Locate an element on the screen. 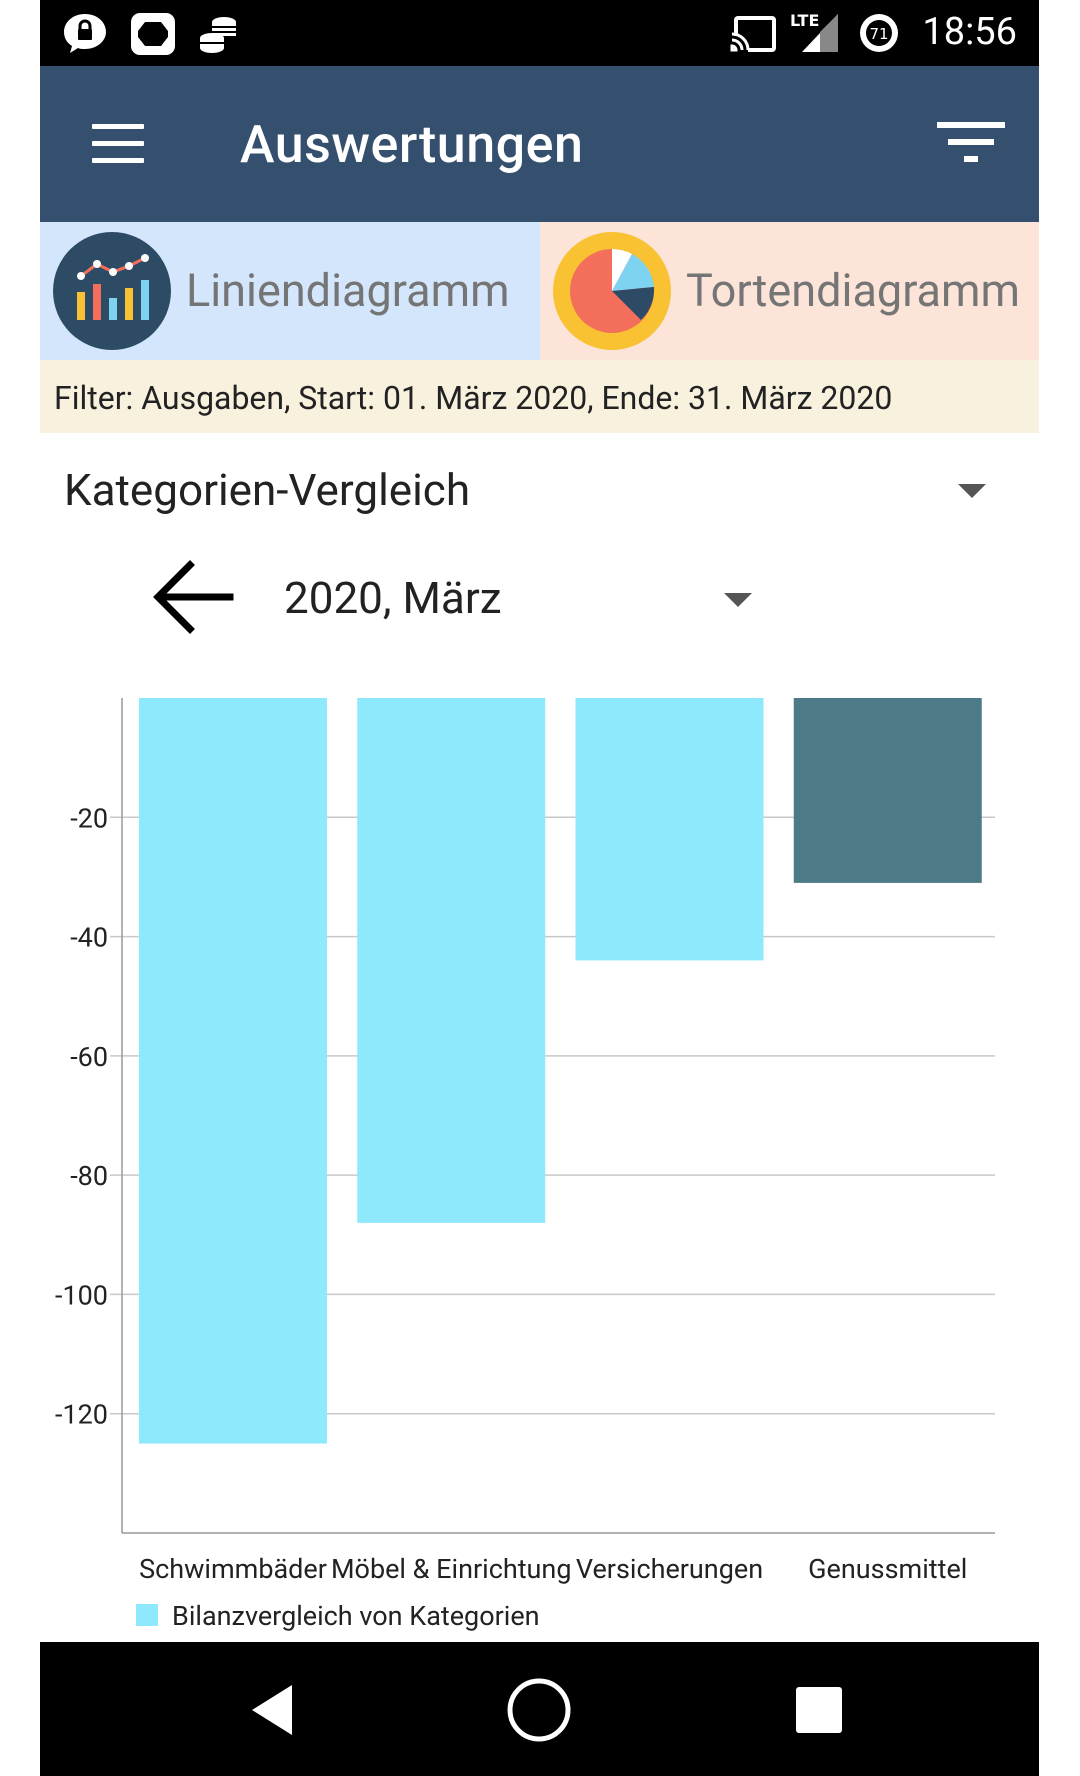 This screenshot has height=1776, width=1080. x-category-label: Versicherungen is located at coordinates (669, 1569).